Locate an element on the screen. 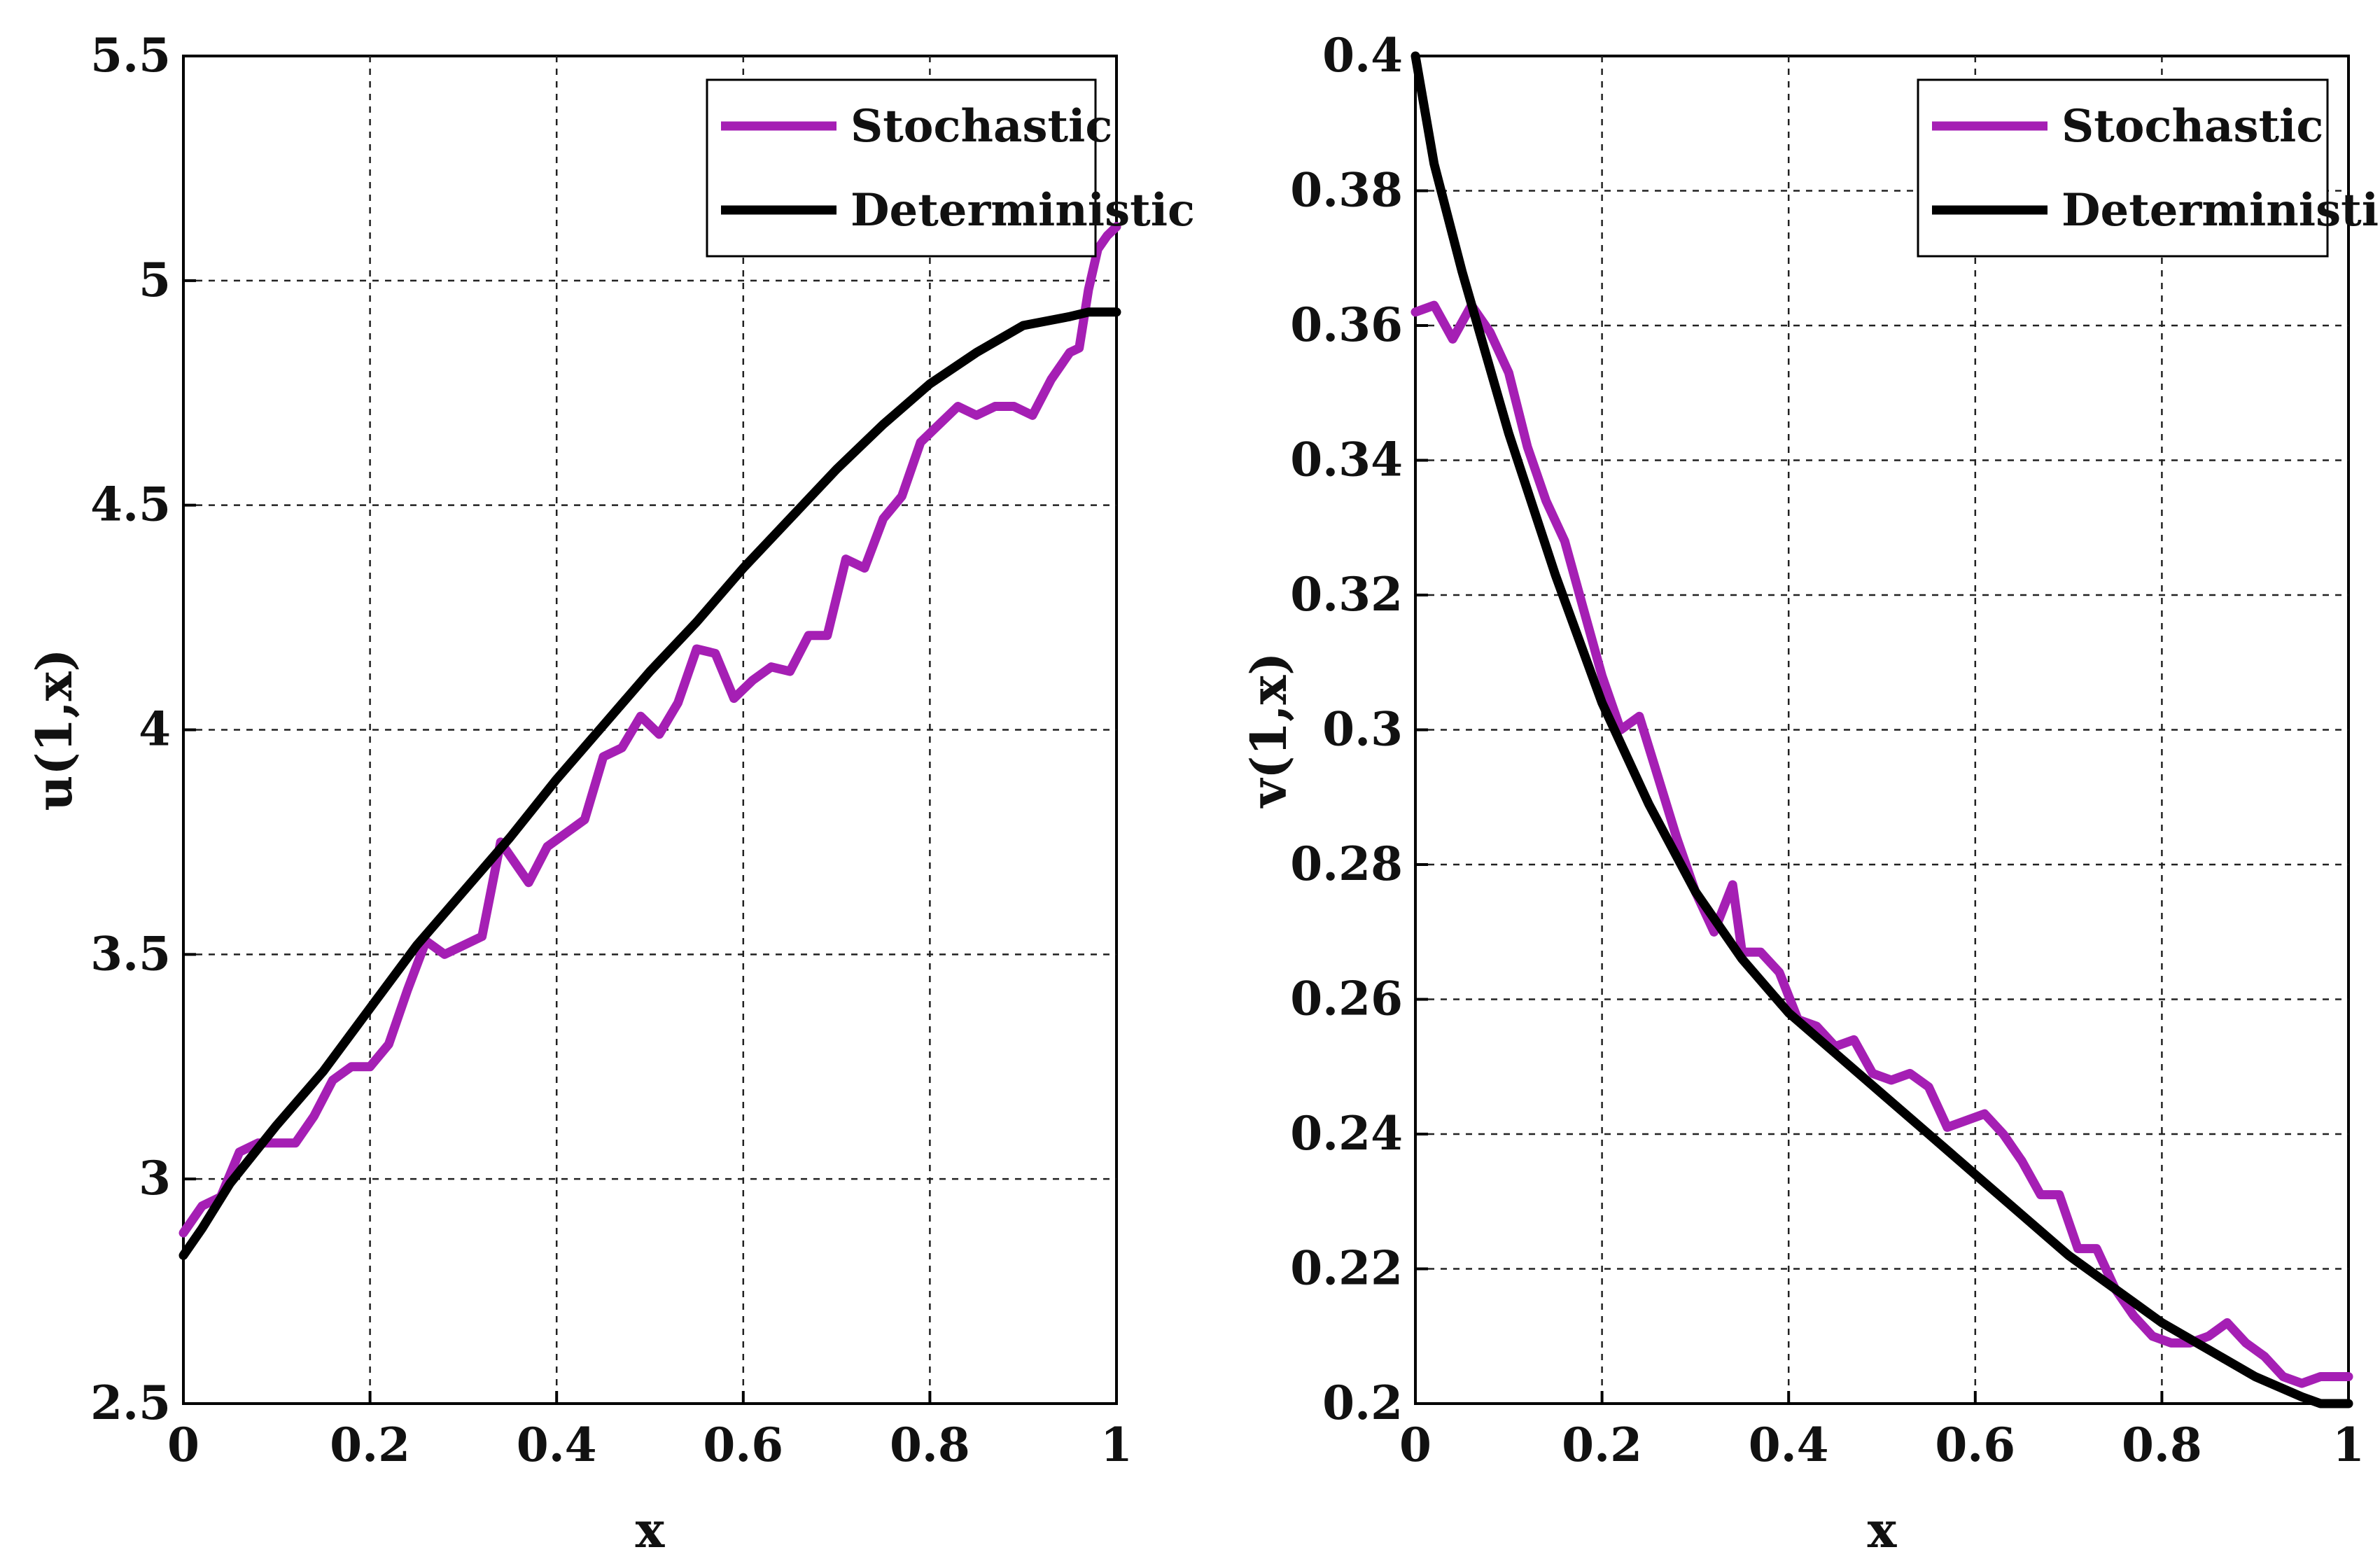 Image resolution: width=2380 pixels, height=1566 pixels. y-tick-label: 0.4 is located at coordinates (1362, 56).